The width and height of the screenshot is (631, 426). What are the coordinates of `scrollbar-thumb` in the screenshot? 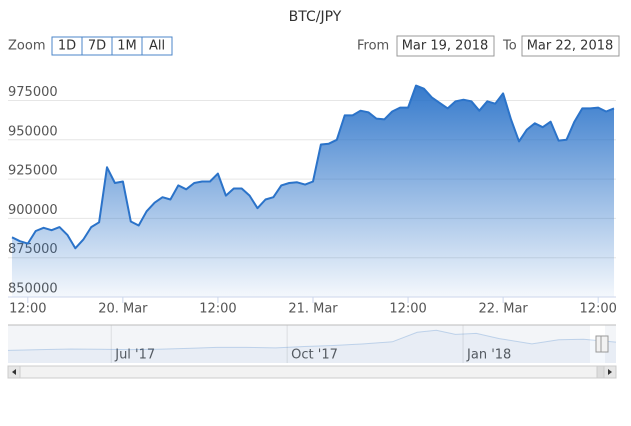 It's located at (600, 372).